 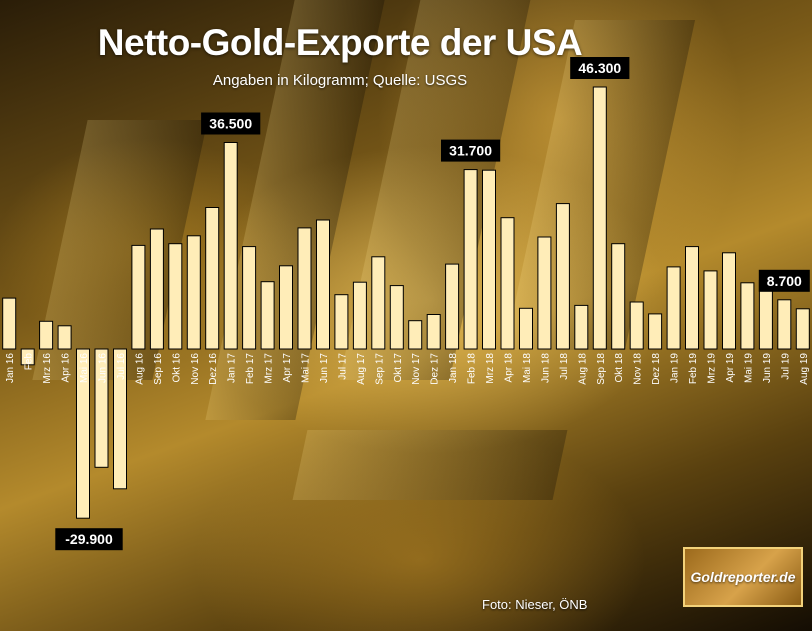 I want to click on x-tick-label: Jul 17, so click(x=342, y=366).